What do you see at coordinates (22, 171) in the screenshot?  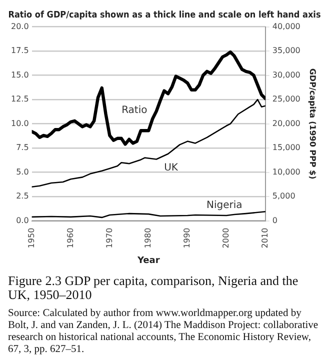 I see `y-tick-label: 5.0` at bounding box center [22, 171].